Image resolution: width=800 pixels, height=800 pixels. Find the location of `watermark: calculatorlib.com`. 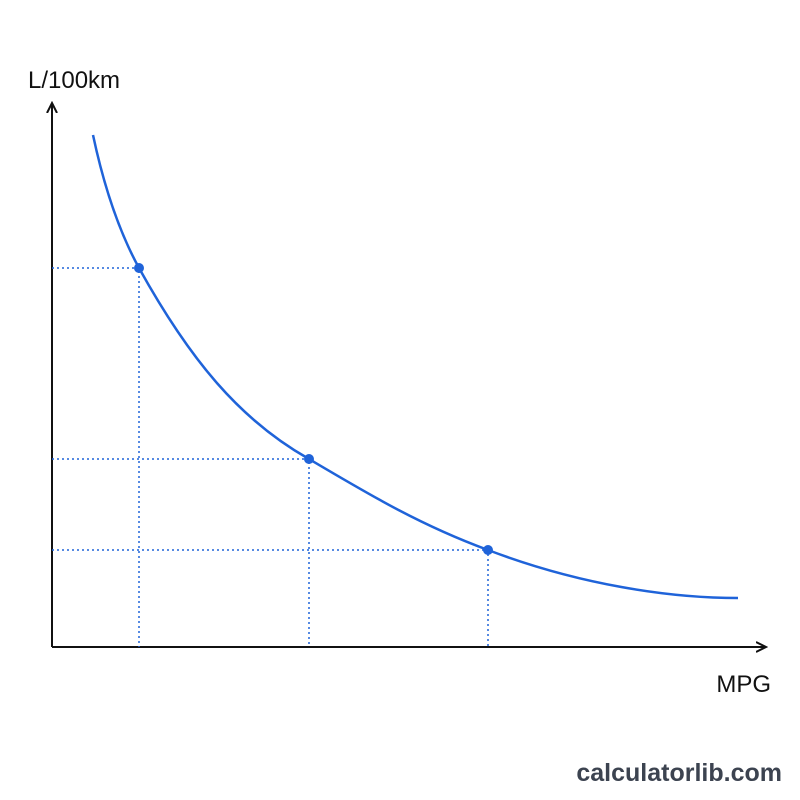

watermark: calculatorlib.com is located at coordinates (679, 773).